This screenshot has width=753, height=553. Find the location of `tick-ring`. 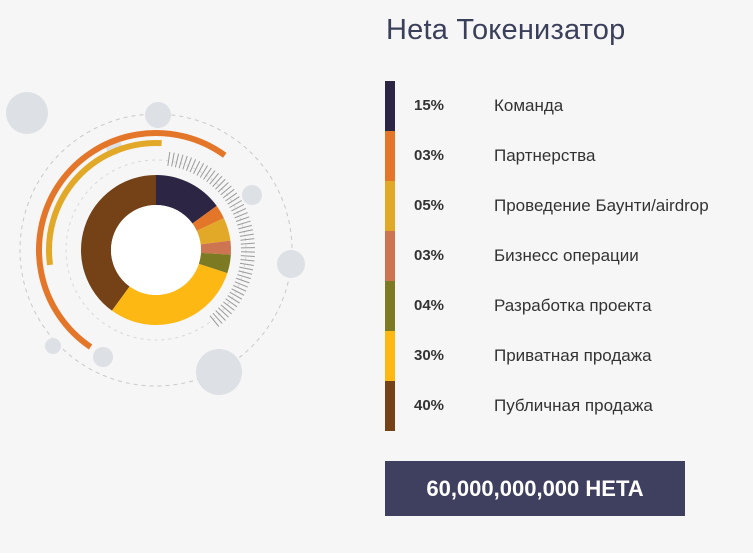

tick-ring is located at coordinates (211, 239).